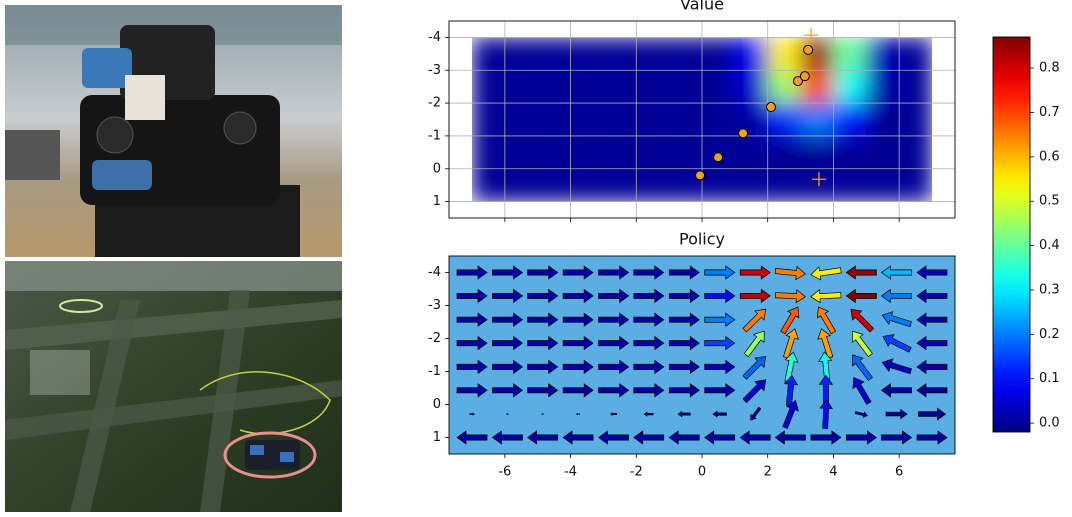  What do you see at coordinates (899, 472) in the screenshot?
I see `x-tick-label: 6` at bounding box center [899, 472].